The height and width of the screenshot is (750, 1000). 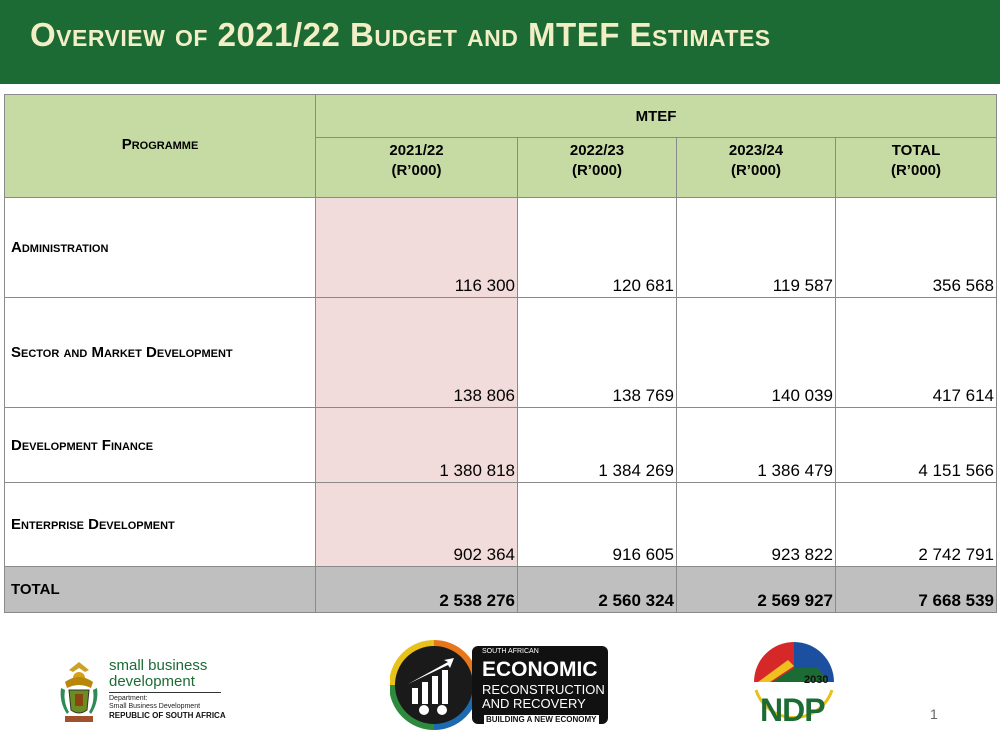 I want to click on sbd-department: Department: Small Business Development, so click(x=154, y=703).